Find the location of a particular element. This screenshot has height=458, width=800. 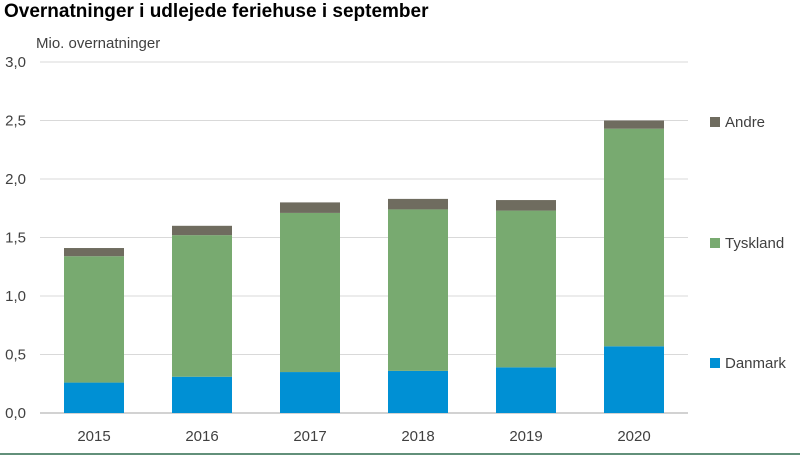

legend-label-danmark: Danmark is located at coordinates (755, 363).